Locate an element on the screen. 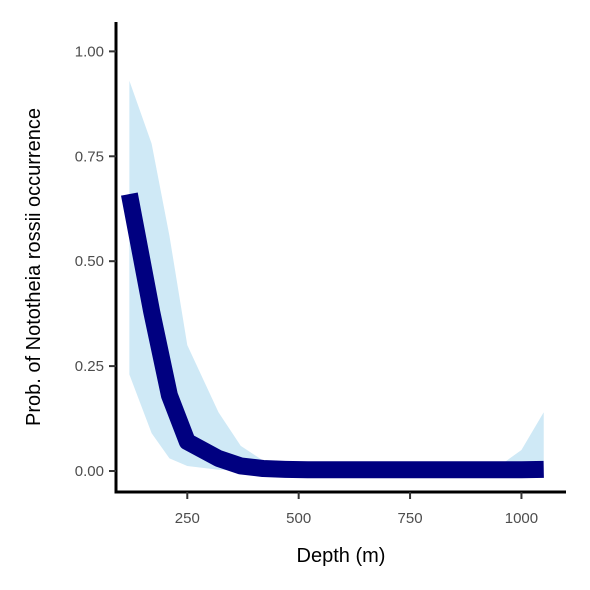 Image resolution: width=590 pixels, height=590 pixels. y-tick-label: 0.75 is located at coordinates (89, 156).